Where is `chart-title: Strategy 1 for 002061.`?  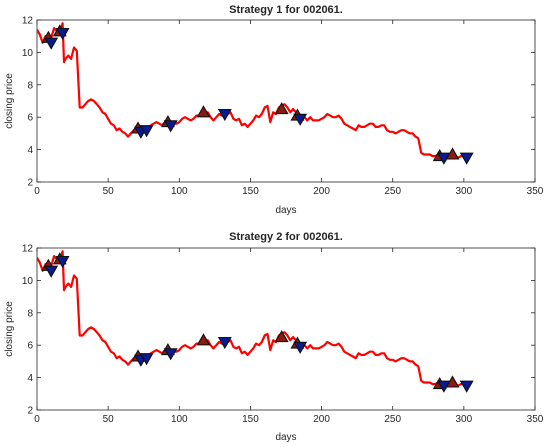 chart-title: Strategy 1 for 002061. is located at coordinates (286, 10).